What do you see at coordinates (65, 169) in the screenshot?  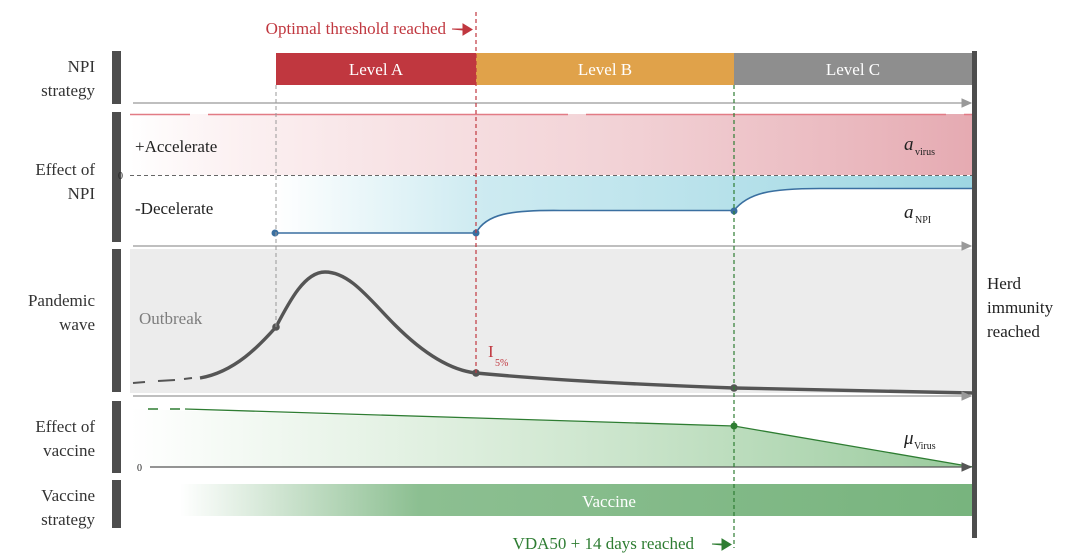 I see `effect-npi-label-1: Effect of` at bounding box center [65, 169].